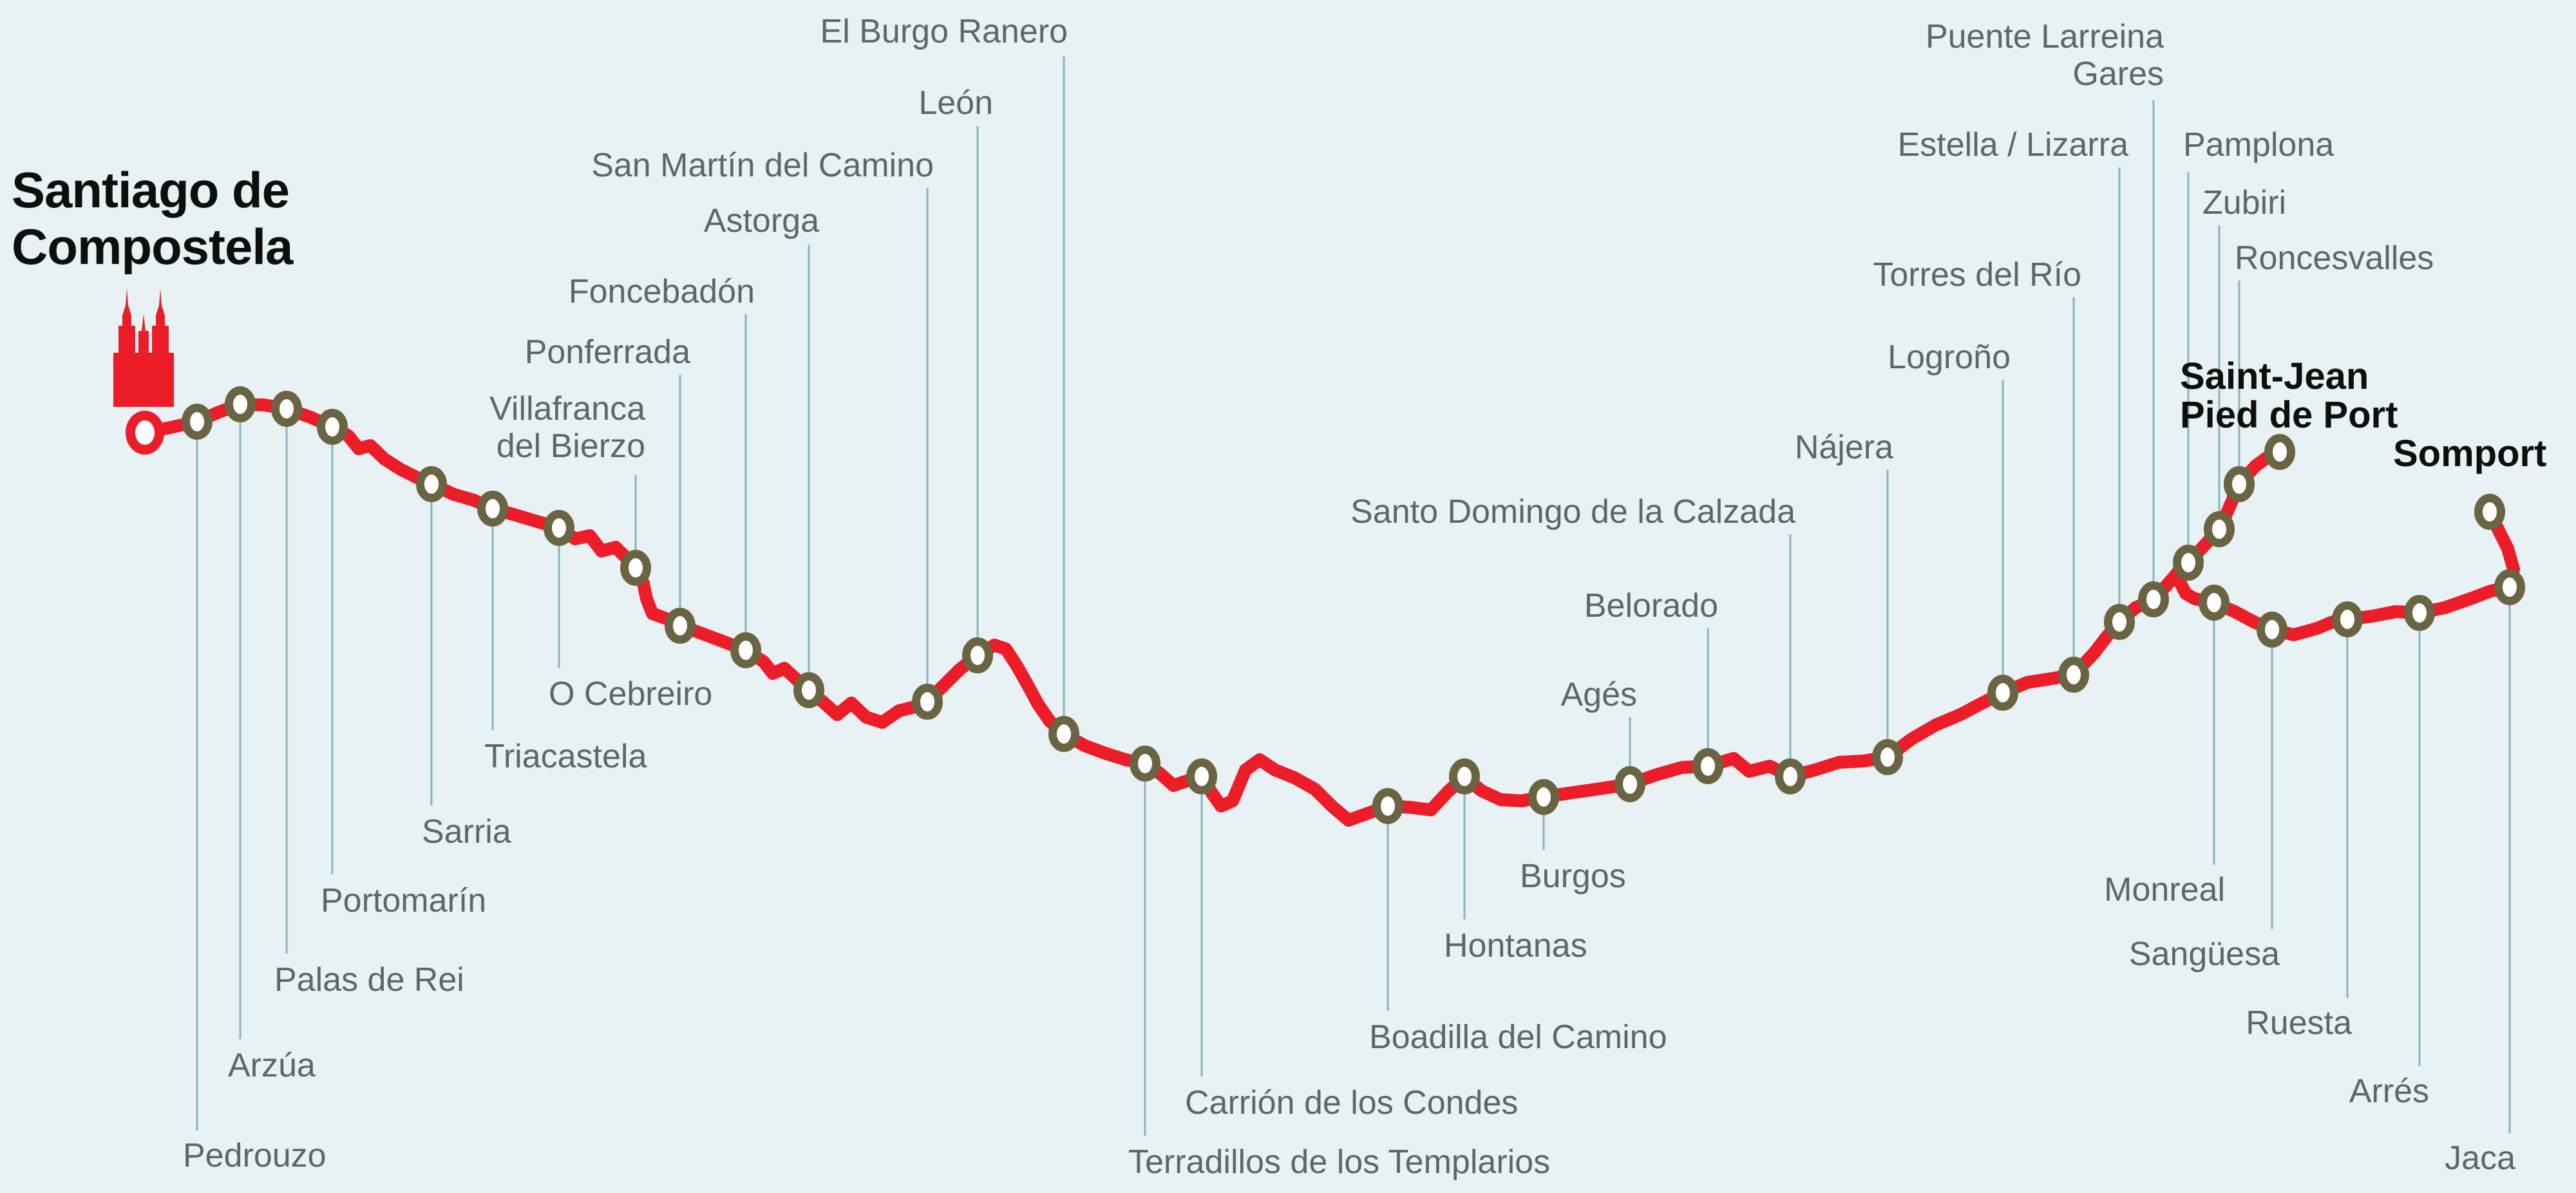 This screenshot has height=1193, width=2576. What do you see at coordinates (1543, 797) in the screenshot?
I see `stop-marker-burgos` at bounding box center [1543, 797].